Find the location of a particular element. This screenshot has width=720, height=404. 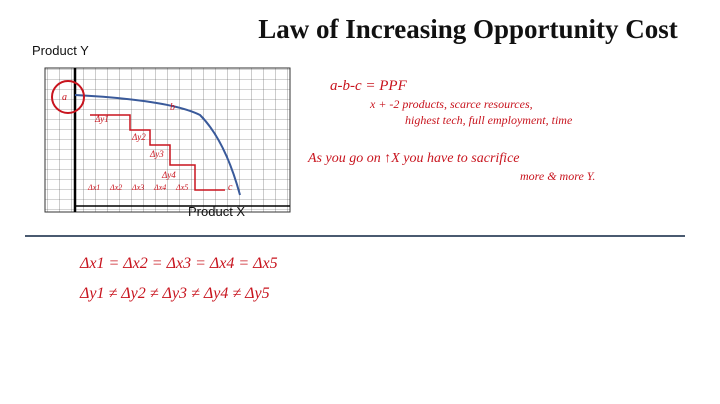

delta-y-label: Δy2 is located at coordinates (138, 137).